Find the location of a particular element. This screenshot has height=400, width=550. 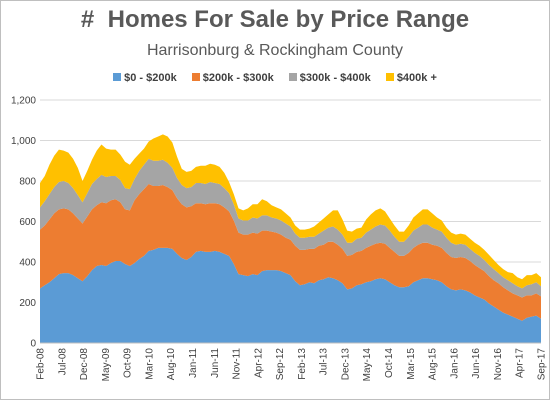

x-tick-label: Jan-16 is located at coordinates (454, 363).